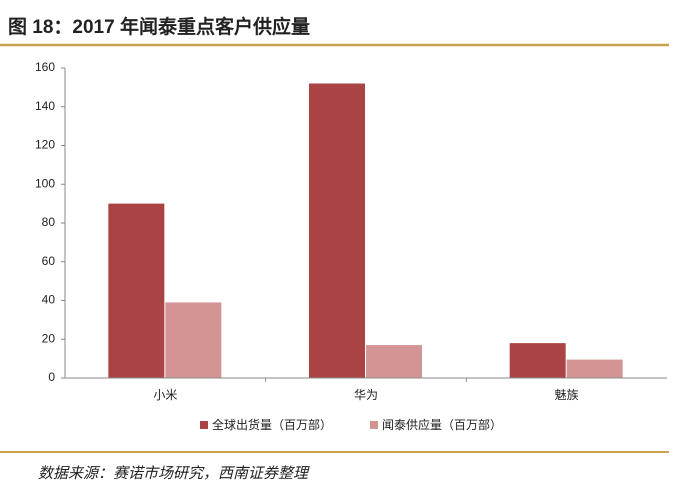 This screenshot has width=677, height=498. I want to click on y-tick-label: 20, so click(49, 338).